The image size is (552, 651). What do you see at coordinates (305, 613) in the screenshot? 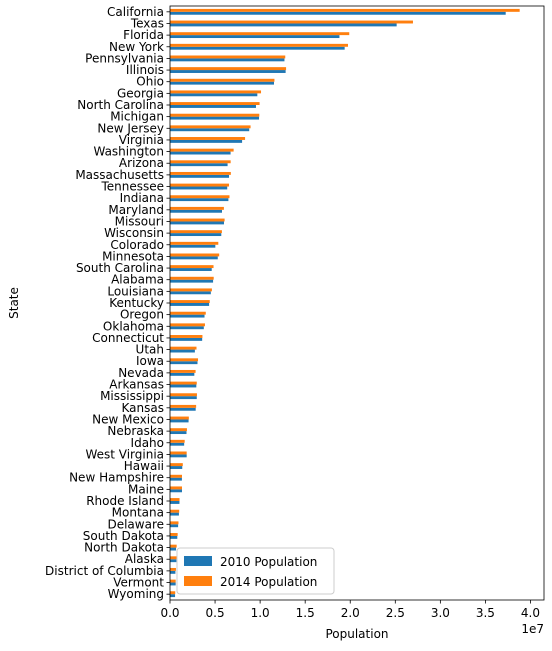
I see `x-tick-label: 1.5` at bounding box center [305, 613].